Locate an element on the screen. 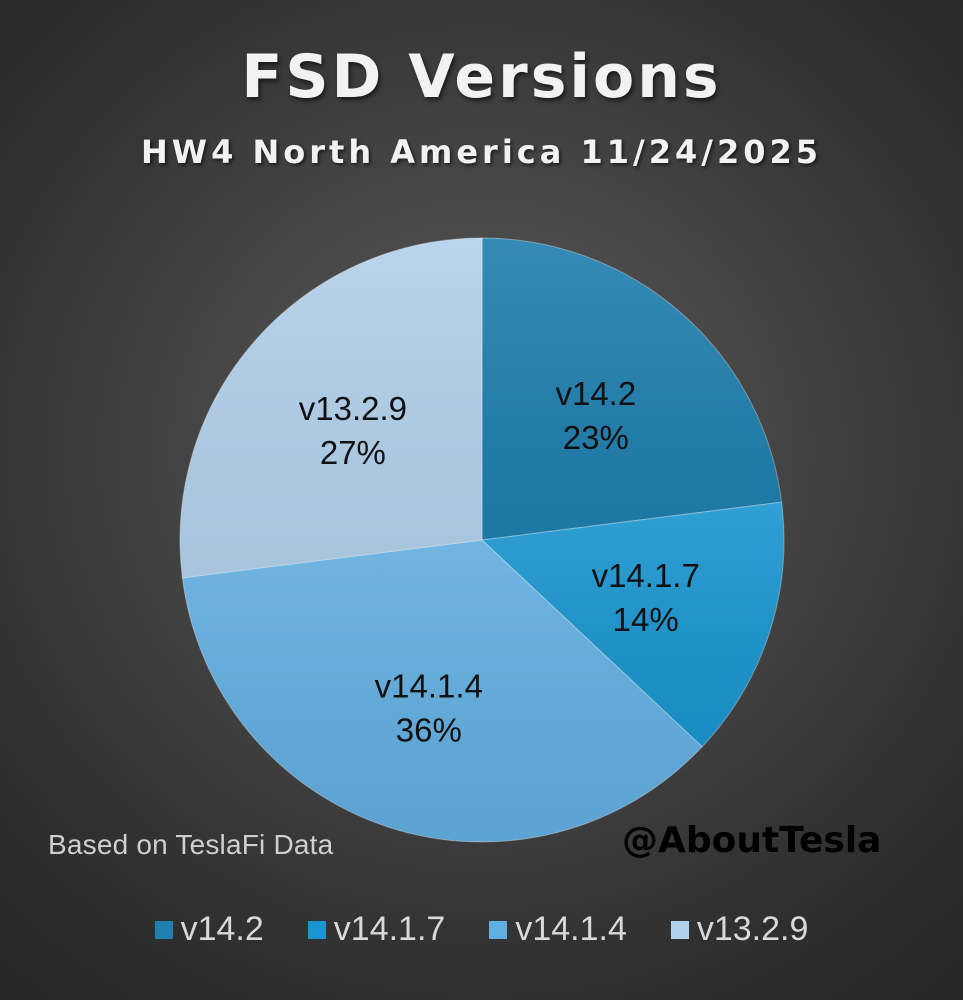  data-label-percent-v14-1-4: 36% is located at coordinates (429, 730).